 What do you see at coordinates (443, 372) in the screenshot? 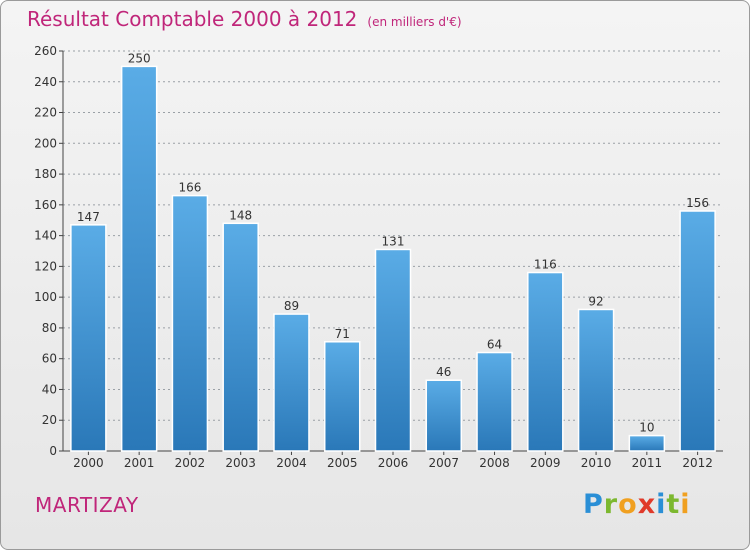
I see `data-label-2007: 46` at bounding box center [443, 372].